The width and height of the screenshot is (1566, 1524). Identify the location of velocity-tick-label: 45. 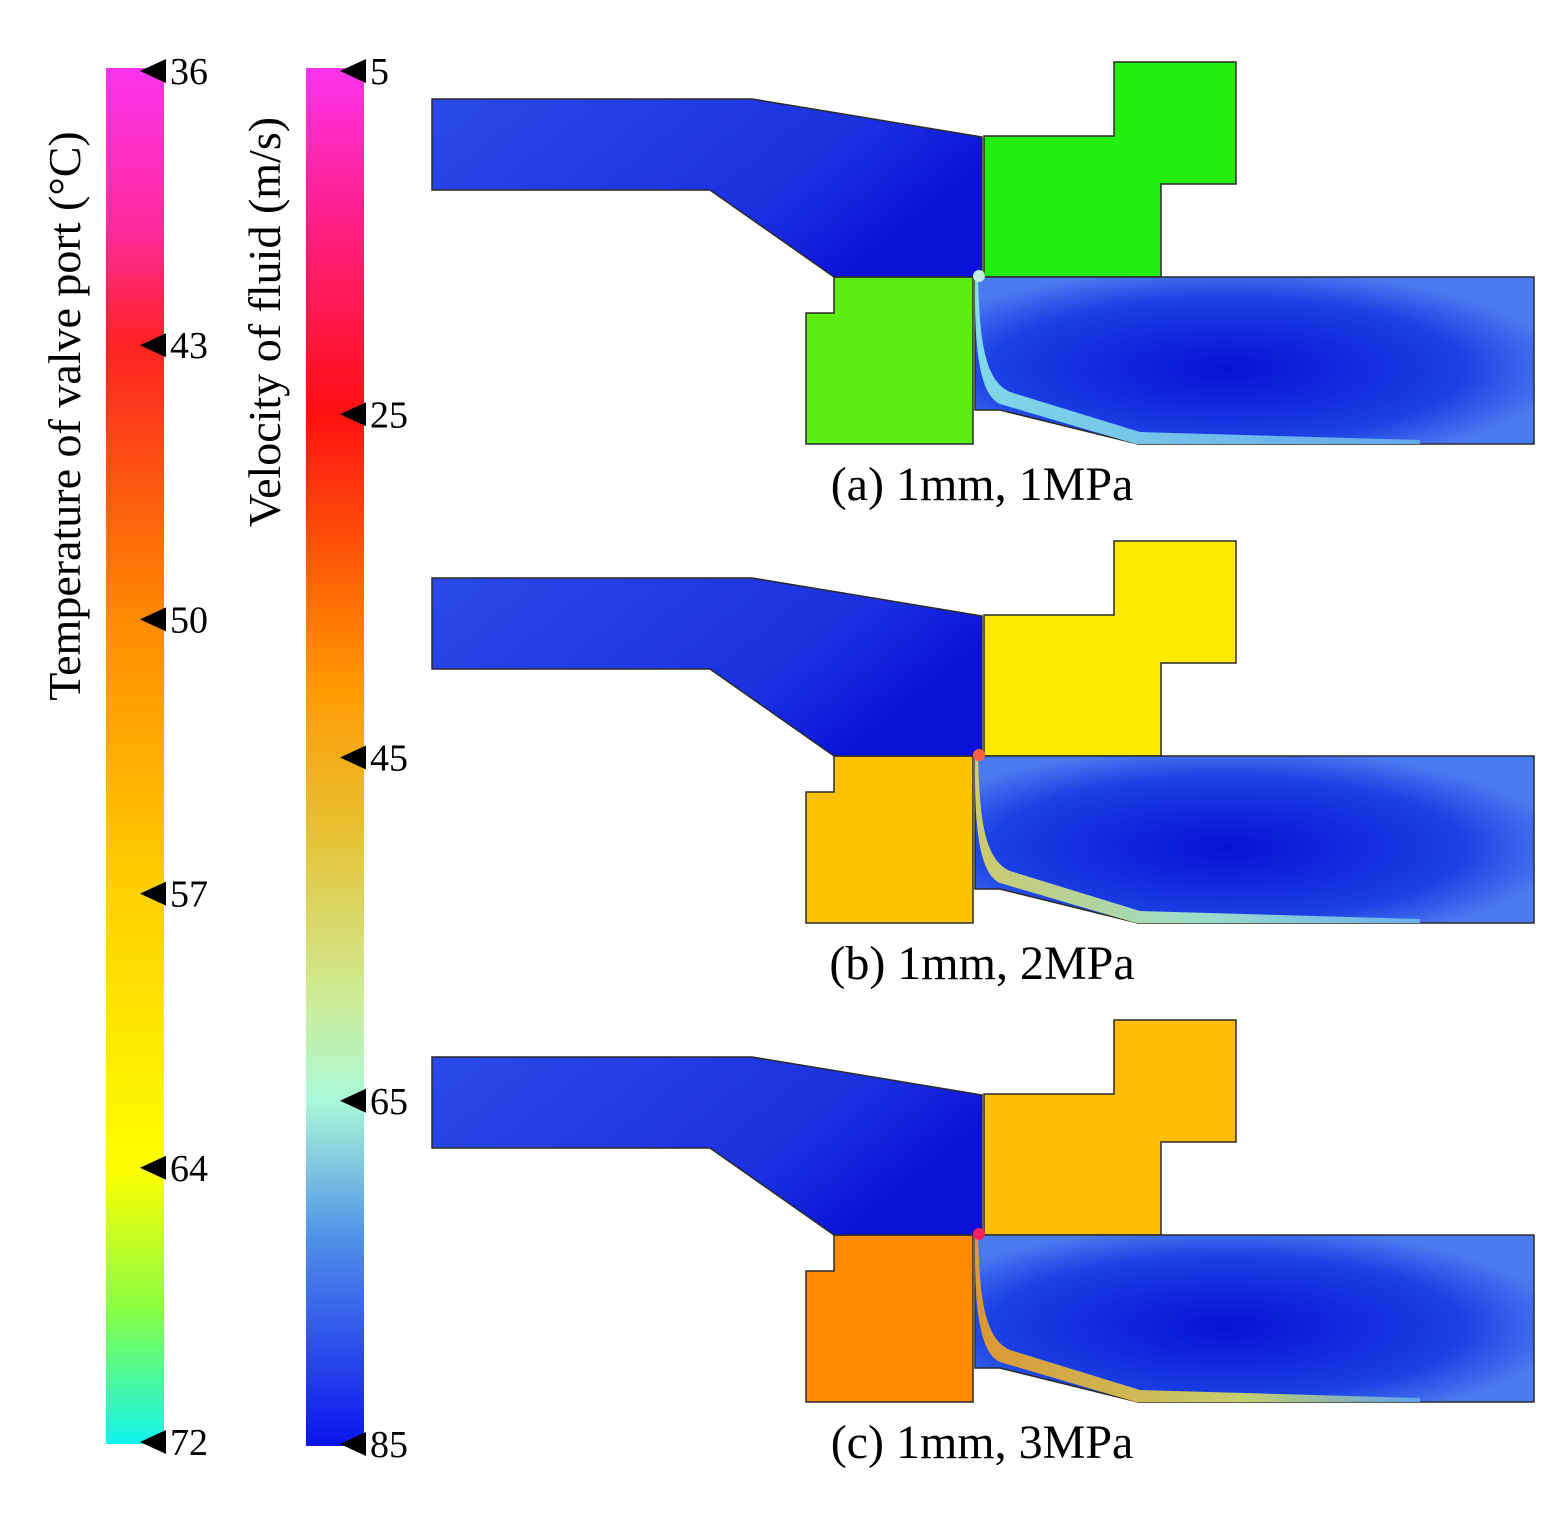
(389, 759).